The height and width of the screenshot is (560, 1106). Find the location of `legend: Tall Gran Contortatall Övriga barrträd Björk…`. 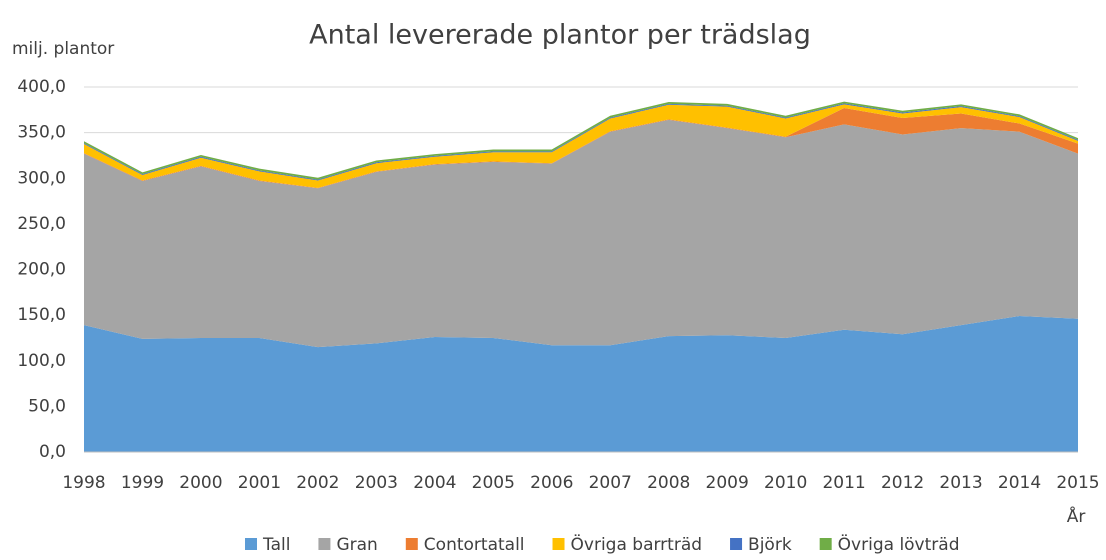

legend: Tall Gran Contortatall Övriga barrträd Björk… is located at coordinates (602, 544).